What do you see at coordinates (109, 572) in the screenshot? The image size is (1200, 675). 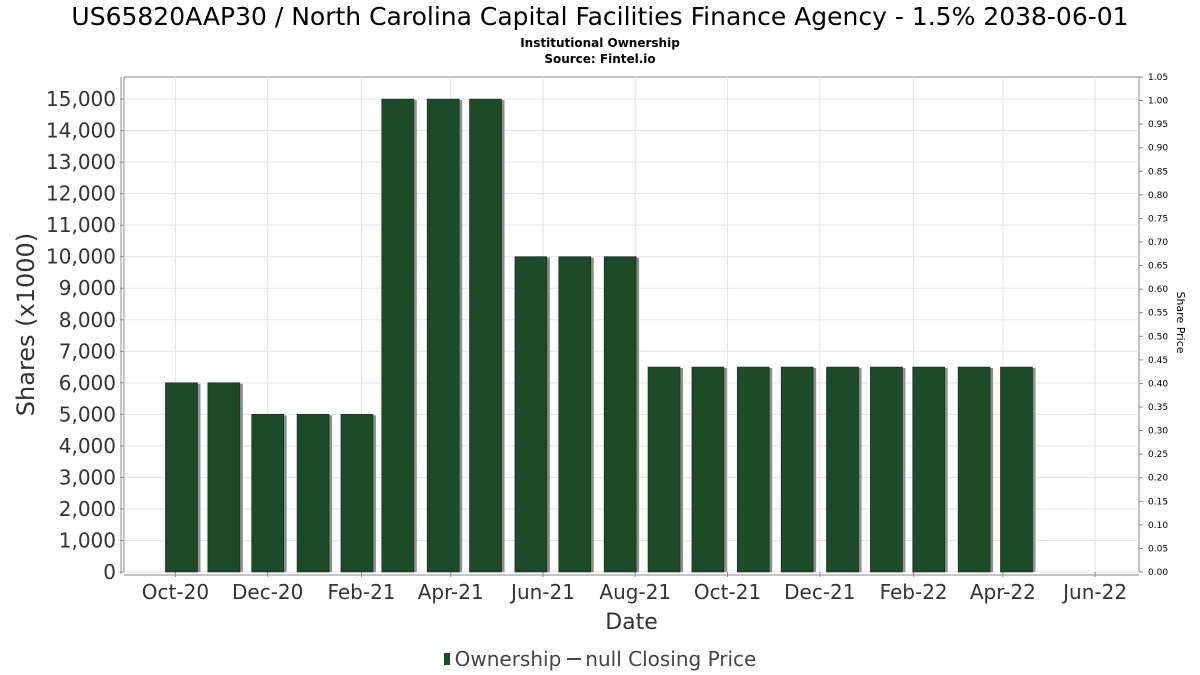 I see `y-tick-label: 0` at bounding box center [109, 572].